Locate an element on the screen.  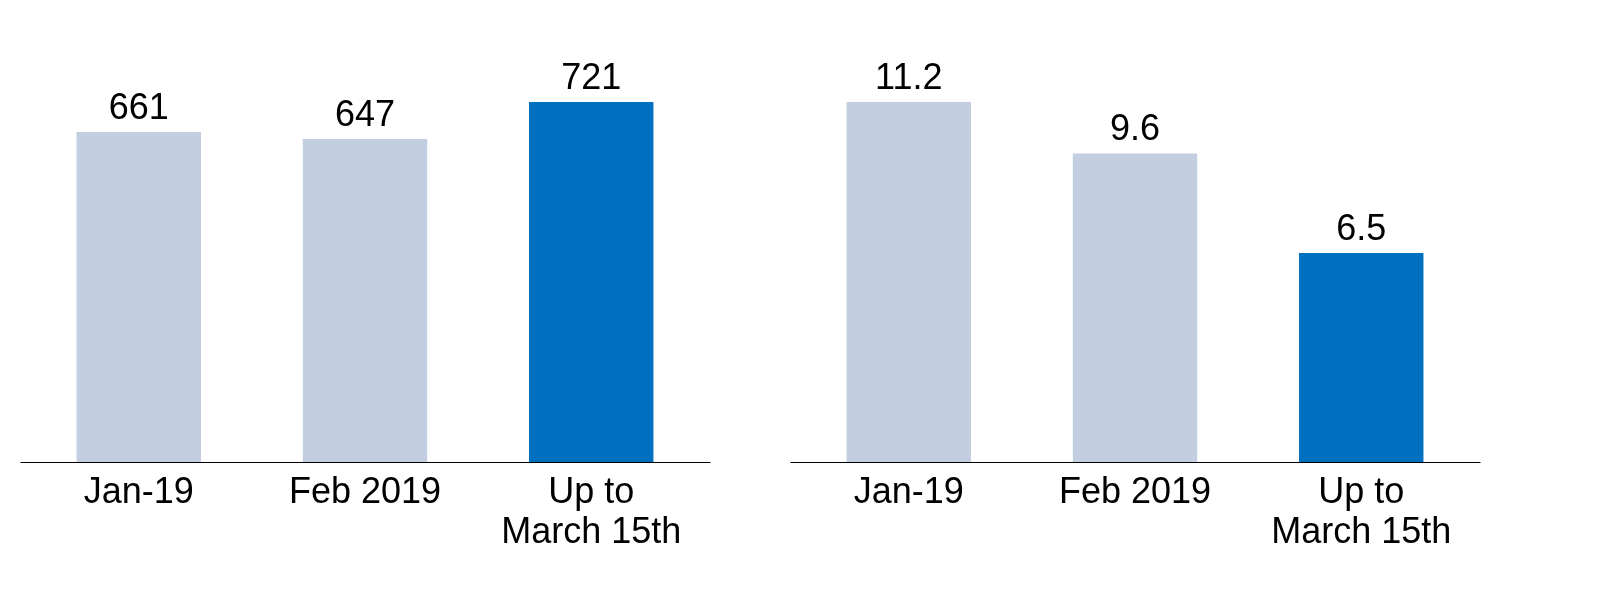
data-label: 721 is located at coordinates (591, 76).